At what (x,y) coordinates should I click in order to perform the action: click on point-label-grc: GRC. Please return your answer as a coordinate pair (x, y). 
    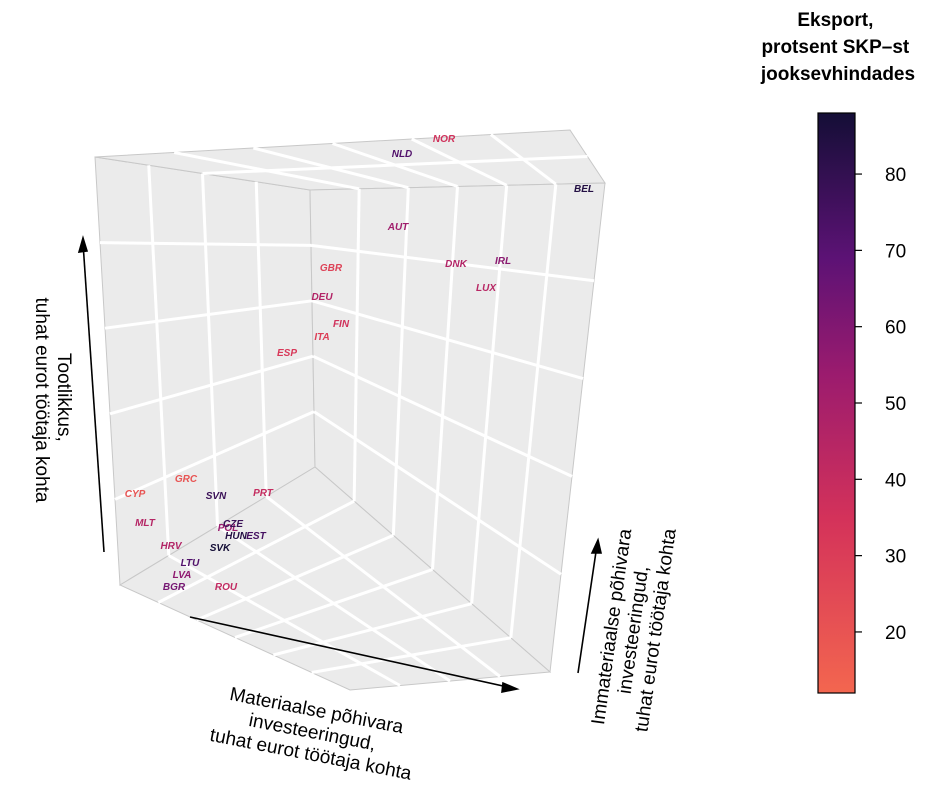
    Looking at the image, I should click on (186, 479).